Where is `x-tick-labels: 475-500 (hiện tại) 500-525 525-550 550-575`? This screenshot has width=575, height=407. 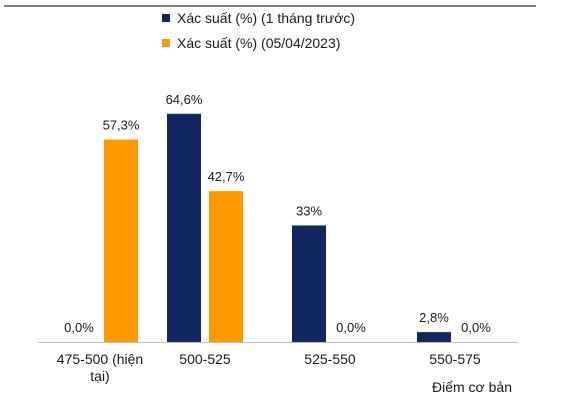 x-tick-labels: 475-500 (hiện tại) 500-525 525-550 550-575 is located at coordinates (269, 367).